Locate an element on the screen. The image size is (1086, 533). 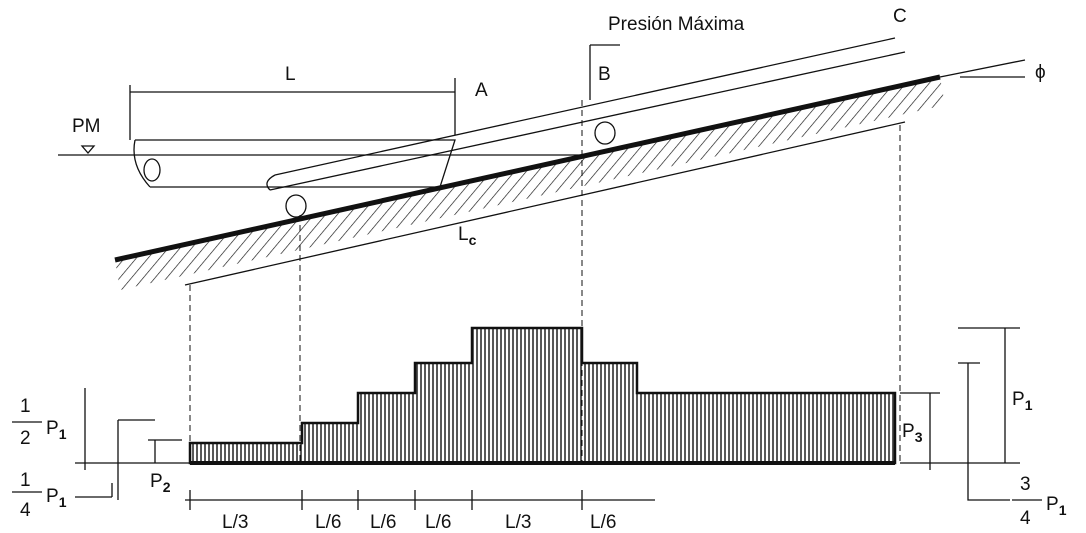
right-dims is located at coordinates (960, 414).